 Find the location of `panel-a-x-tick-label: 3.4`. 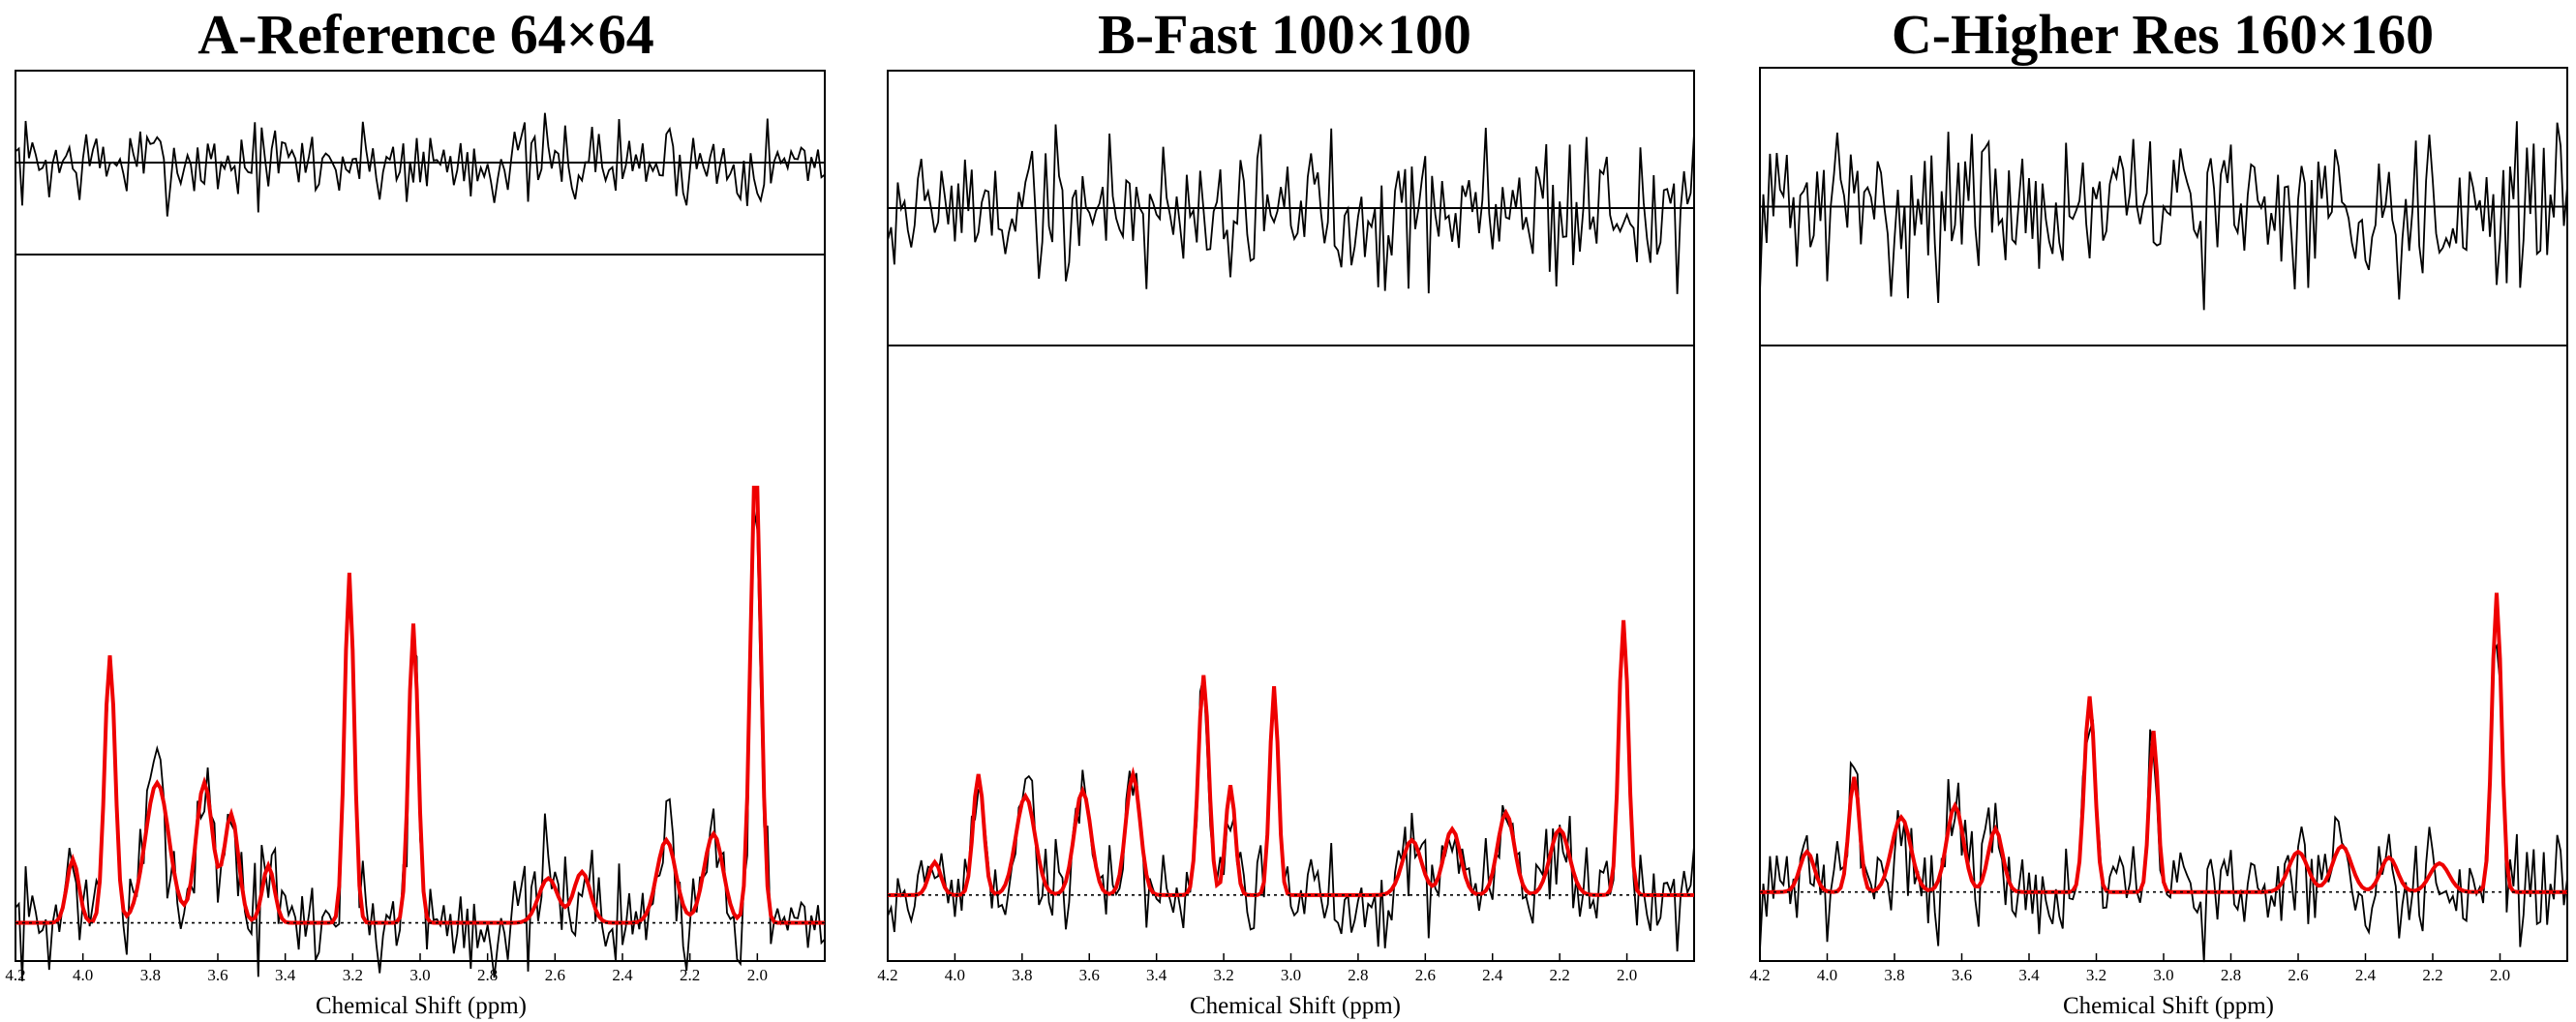

panel-a-x-tick-label: 3.4 is located at coordinates (286, 975).